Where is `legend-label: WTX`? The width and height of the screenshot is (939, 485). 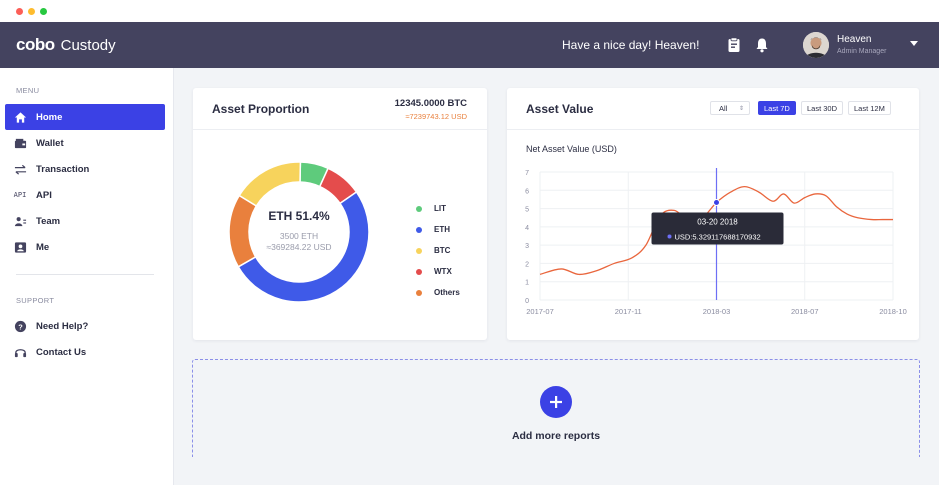
legend-label: WTX is located at coordinates (443, 271).